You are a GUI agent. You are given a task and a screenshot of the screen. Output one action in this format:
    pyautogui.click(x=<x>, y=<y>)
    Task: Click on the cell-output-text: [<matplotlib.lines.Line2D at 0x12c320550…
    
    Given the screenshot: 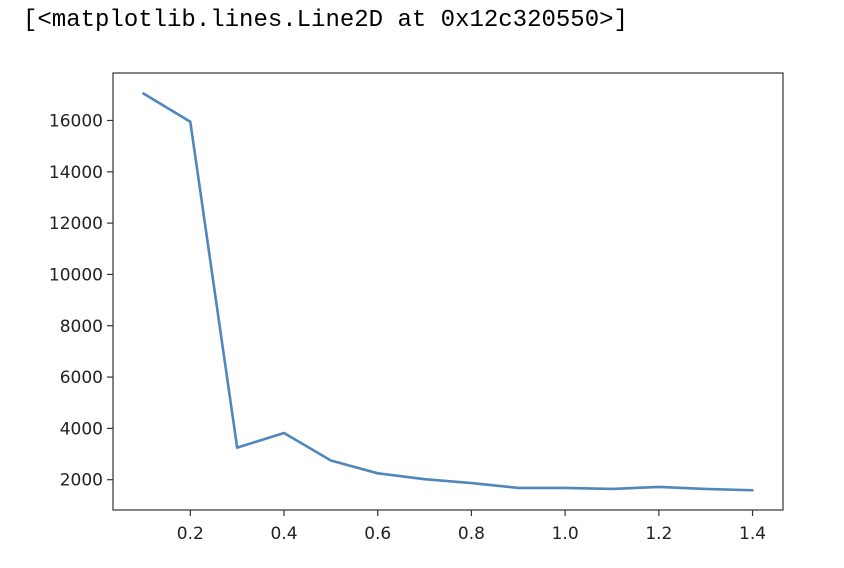 What is the action you would take?
    pyautogui.click(x=325, y=20)
    